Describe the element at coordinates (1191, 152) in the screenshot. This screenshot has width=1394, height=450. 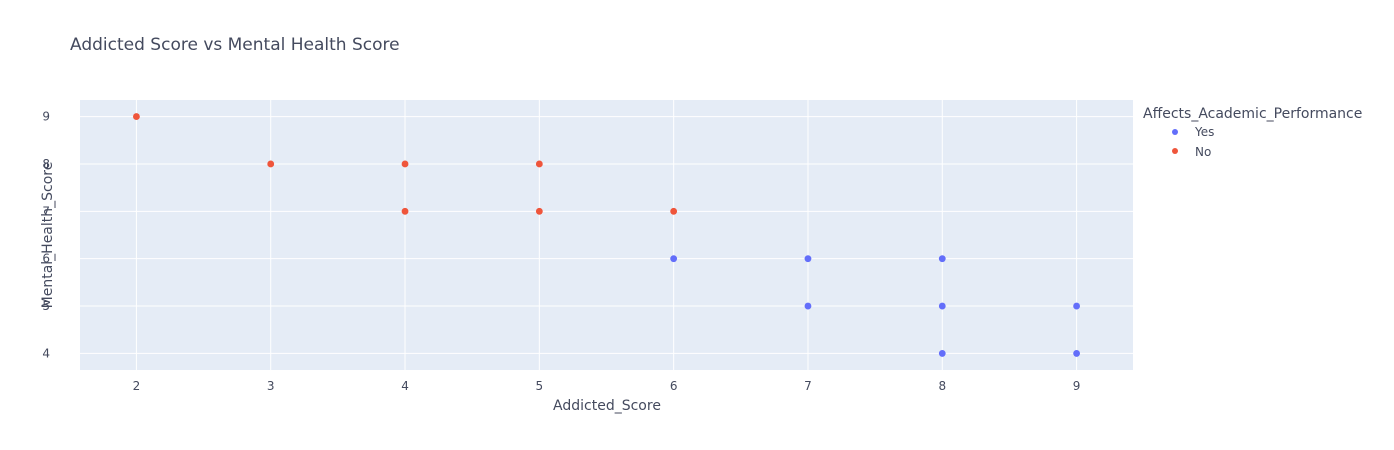
I see `legend-item-no: No` at that location.